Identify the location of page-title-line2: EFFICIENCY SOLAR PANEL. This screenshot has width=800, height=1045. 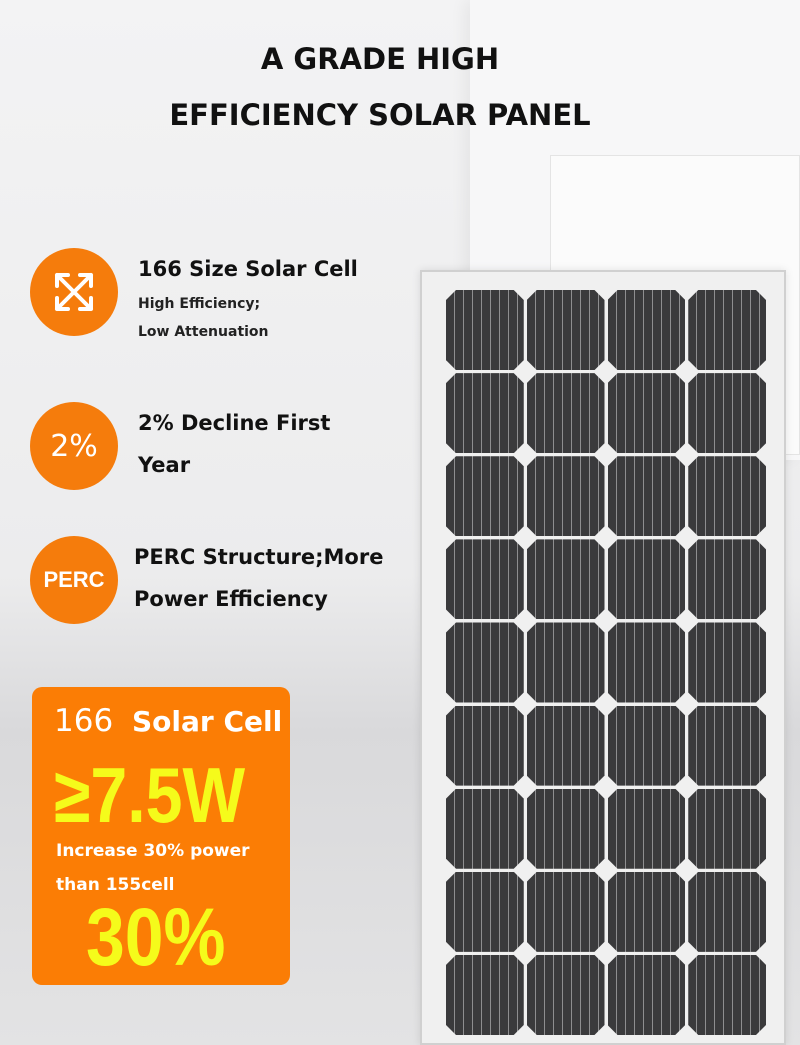
(380, 115).